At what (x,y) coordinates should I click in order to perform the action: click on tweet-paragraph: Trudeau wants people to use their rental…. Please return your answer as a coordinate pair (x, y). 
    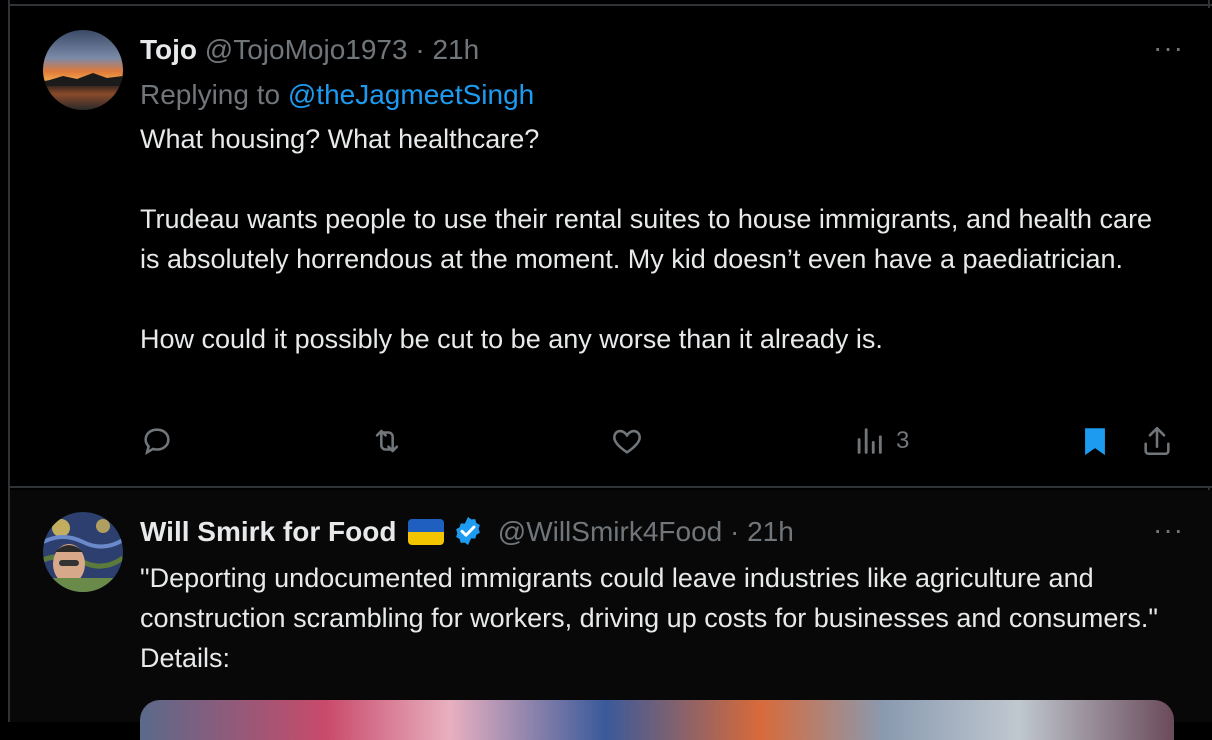
    Looking at the image, I should click on (646, 239).